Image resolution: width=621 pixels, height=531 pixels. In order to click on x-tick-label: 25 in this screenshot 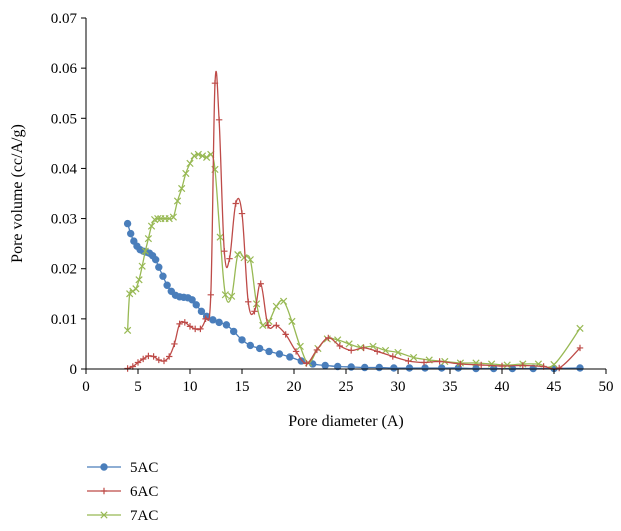, I will do `click(346, 387)`.